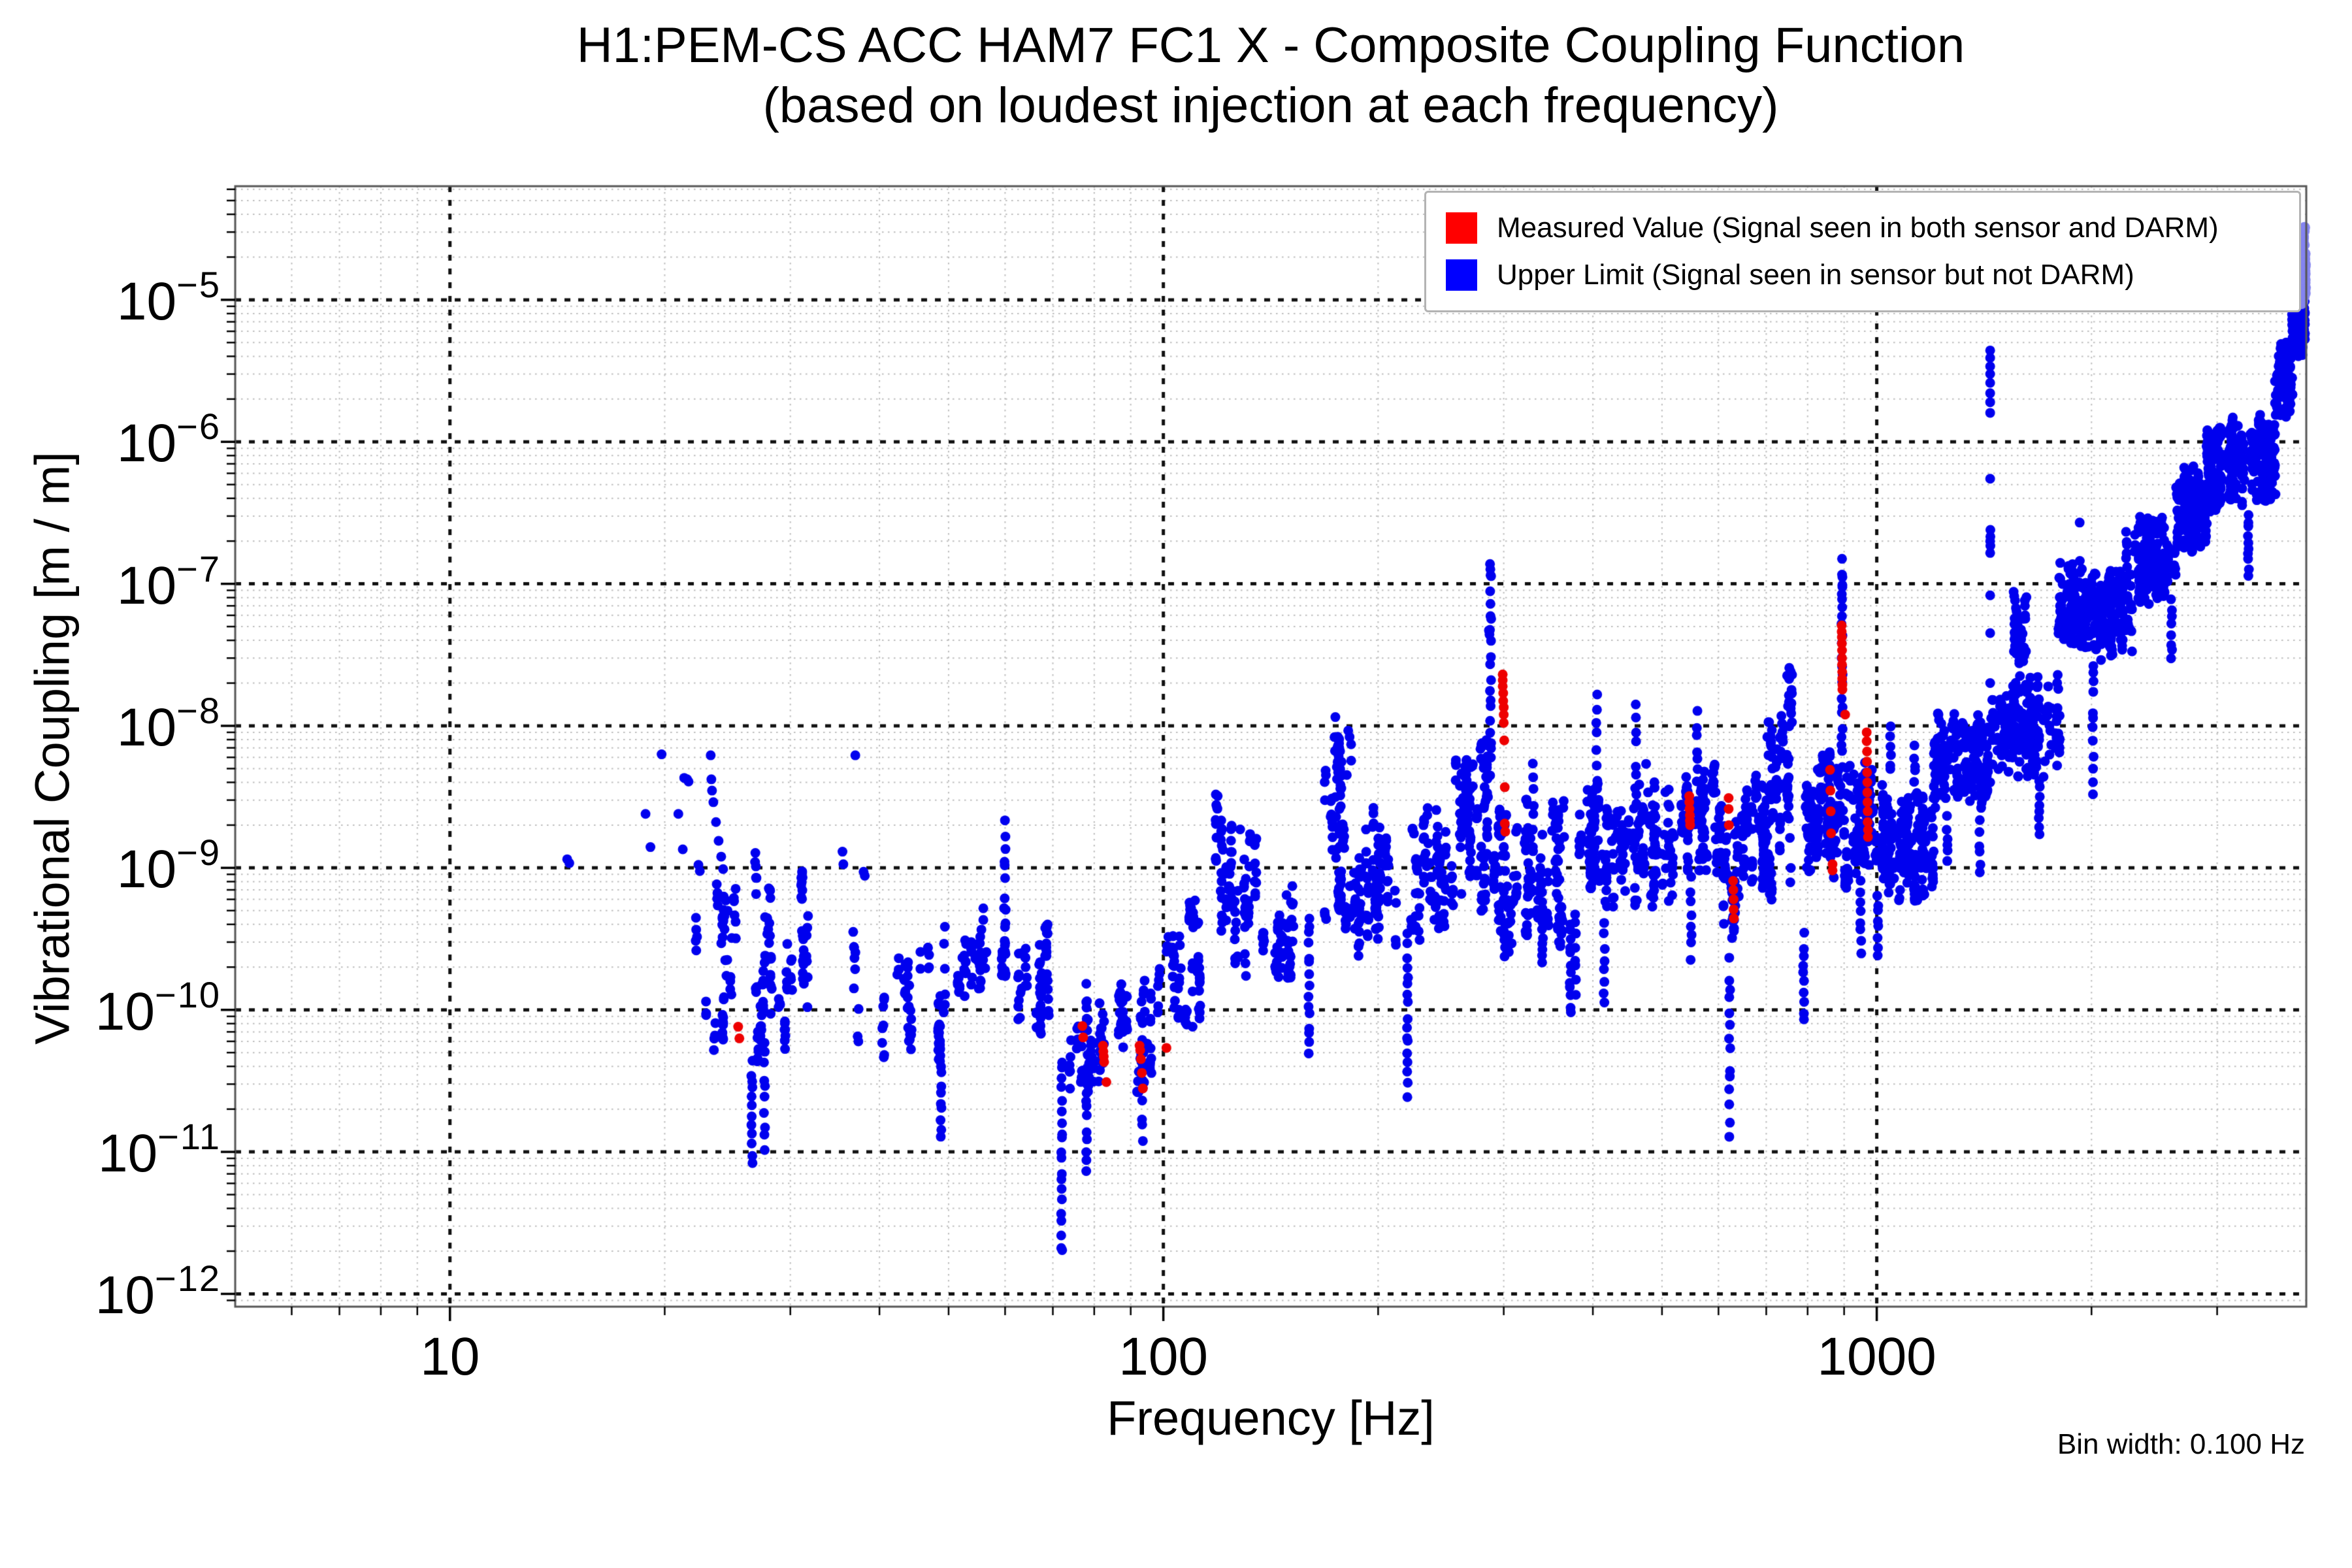 The height and width of the screenshot is (1568, 2352). I want to click on x-tick-label-10: 10, so click(450, 1356).